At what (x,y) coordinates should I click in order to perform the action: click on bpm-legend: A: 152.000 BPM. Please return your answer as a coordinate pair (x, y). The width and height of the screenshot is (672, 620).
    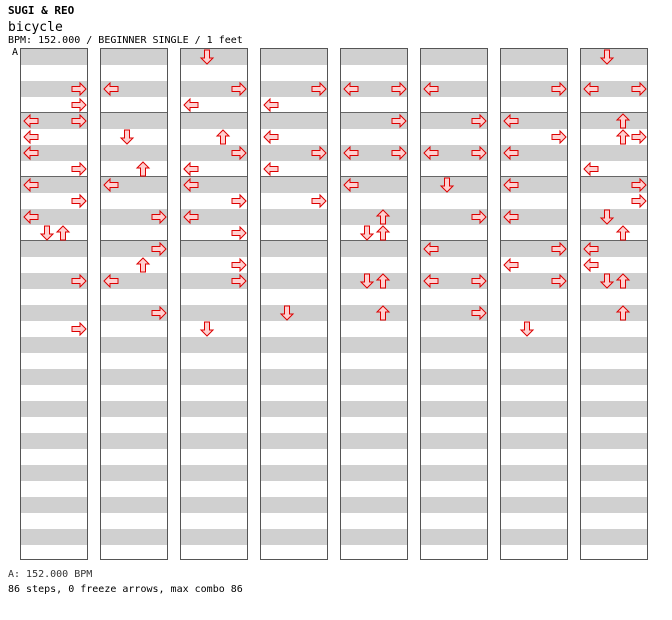
    Looking at the image, I should click on (50, 574).